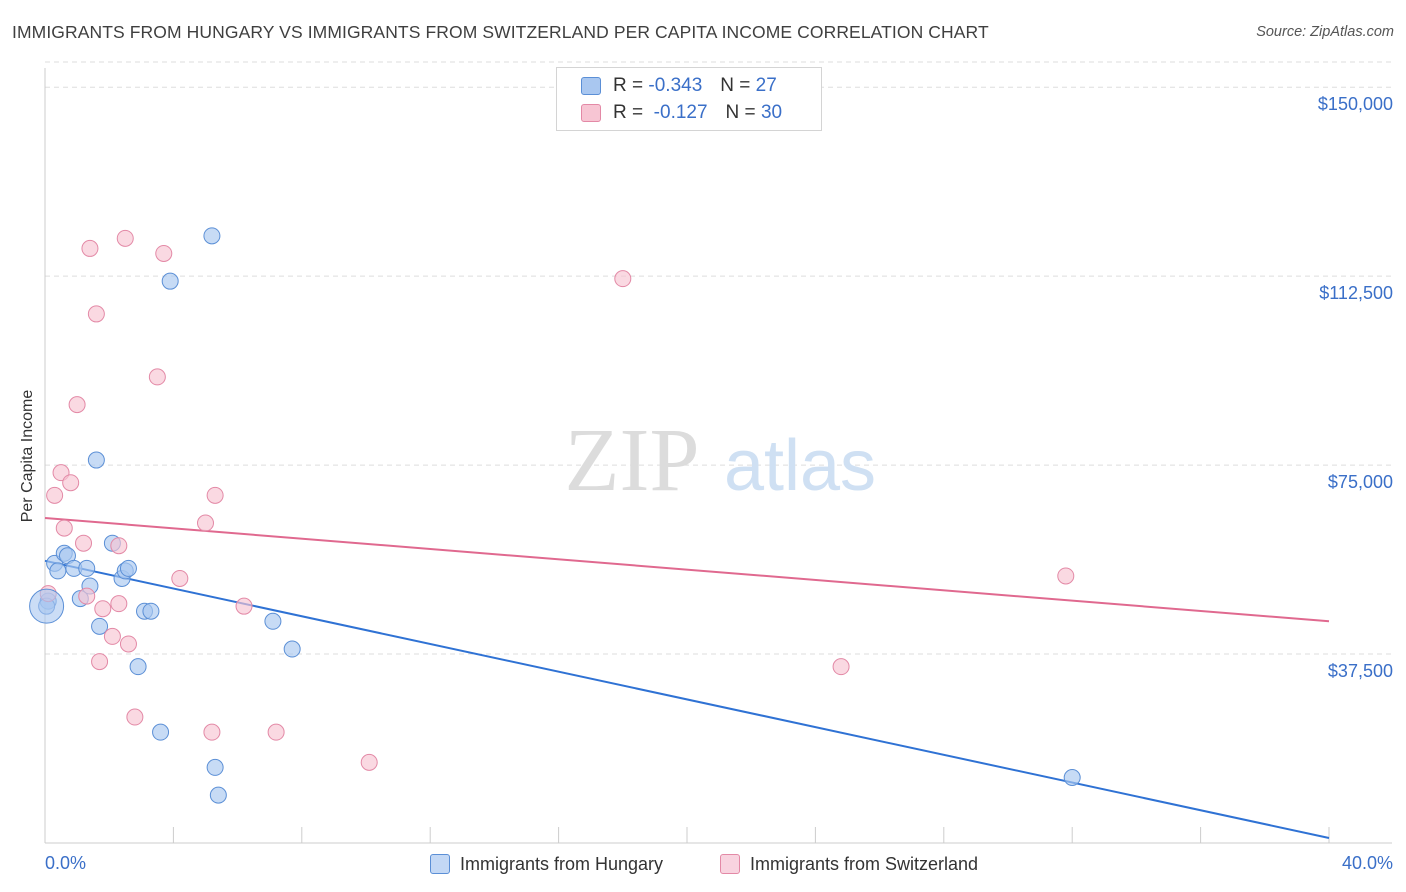  I want to click on r-value-hungary: -0.343, so click(675, 85).